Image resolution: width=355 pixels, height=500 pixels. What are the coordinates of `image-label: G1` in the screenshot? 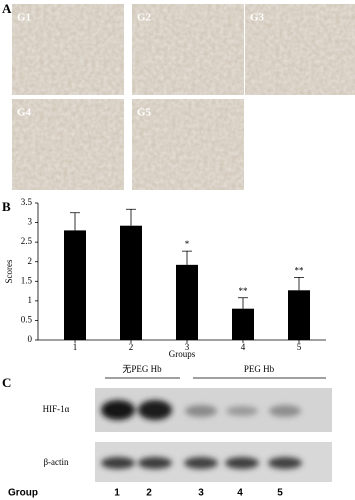 It's located at (24, 18).